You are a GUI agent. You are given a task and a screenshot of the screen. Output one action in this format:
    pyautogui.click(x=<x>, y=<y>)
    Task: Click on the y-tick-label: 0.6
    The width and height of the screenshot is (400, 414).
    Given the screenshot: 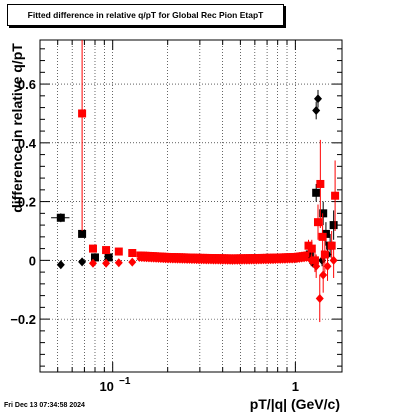 What is the action you would take?
    pyautogui.click(x=27, y=84)
    